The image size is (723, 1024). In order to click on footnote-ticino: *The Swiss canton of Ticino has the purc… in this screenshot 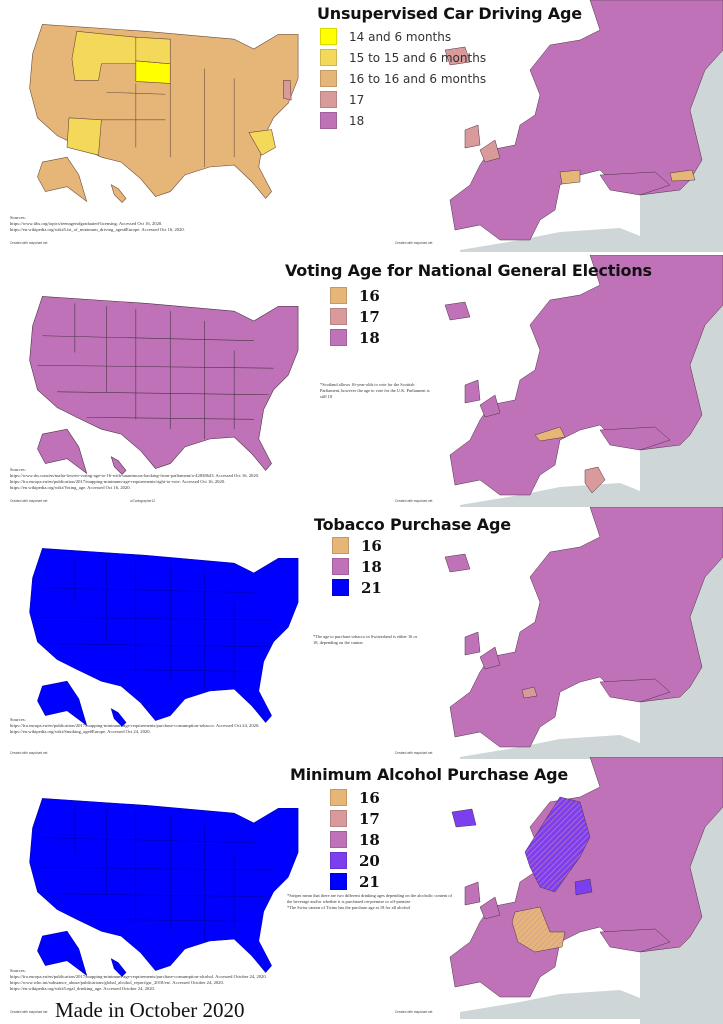, I will do `click(349, 907)`.